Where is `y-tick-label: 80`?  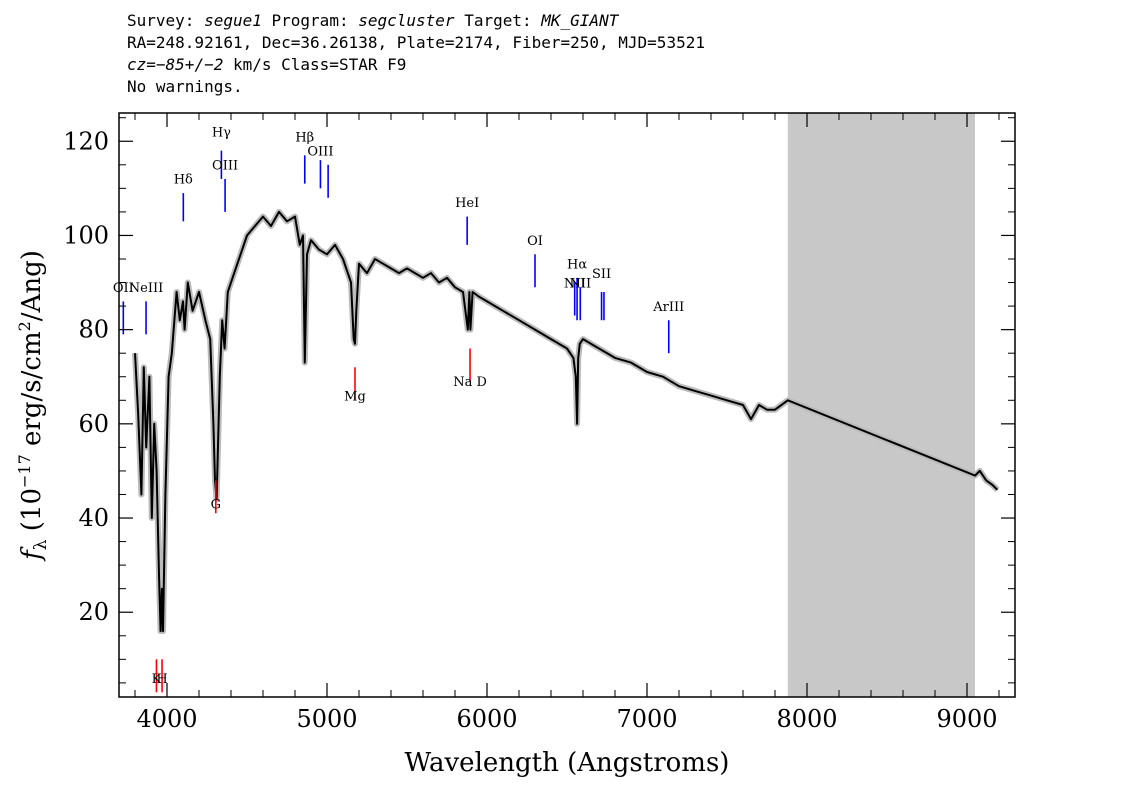 y-tick-label: 80 is located at coordinates (93, 330).